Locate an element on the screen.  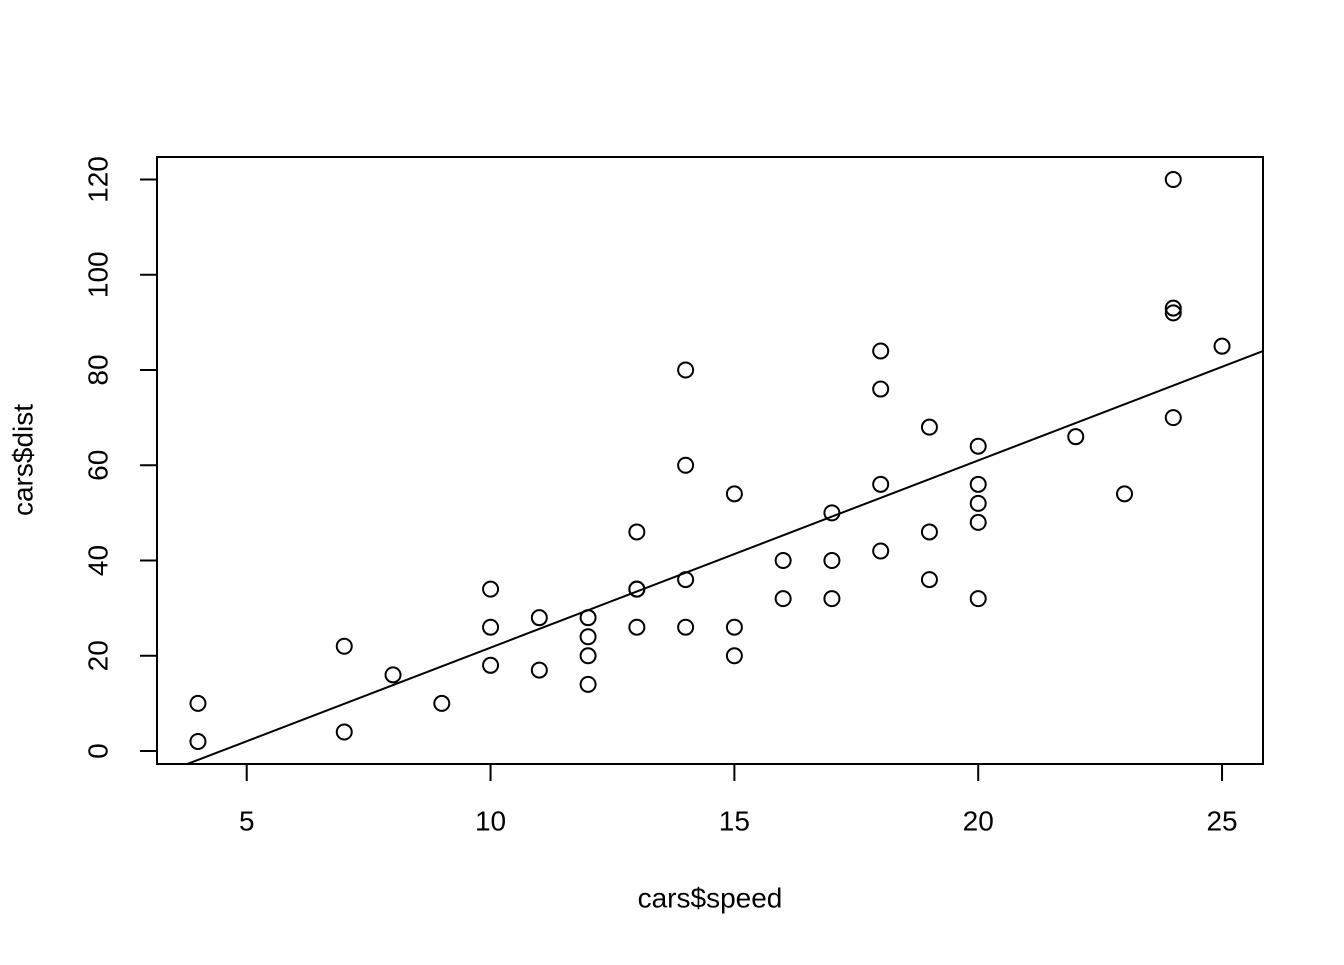
y-tick-label: 40 is located at coordinates (97, 560).